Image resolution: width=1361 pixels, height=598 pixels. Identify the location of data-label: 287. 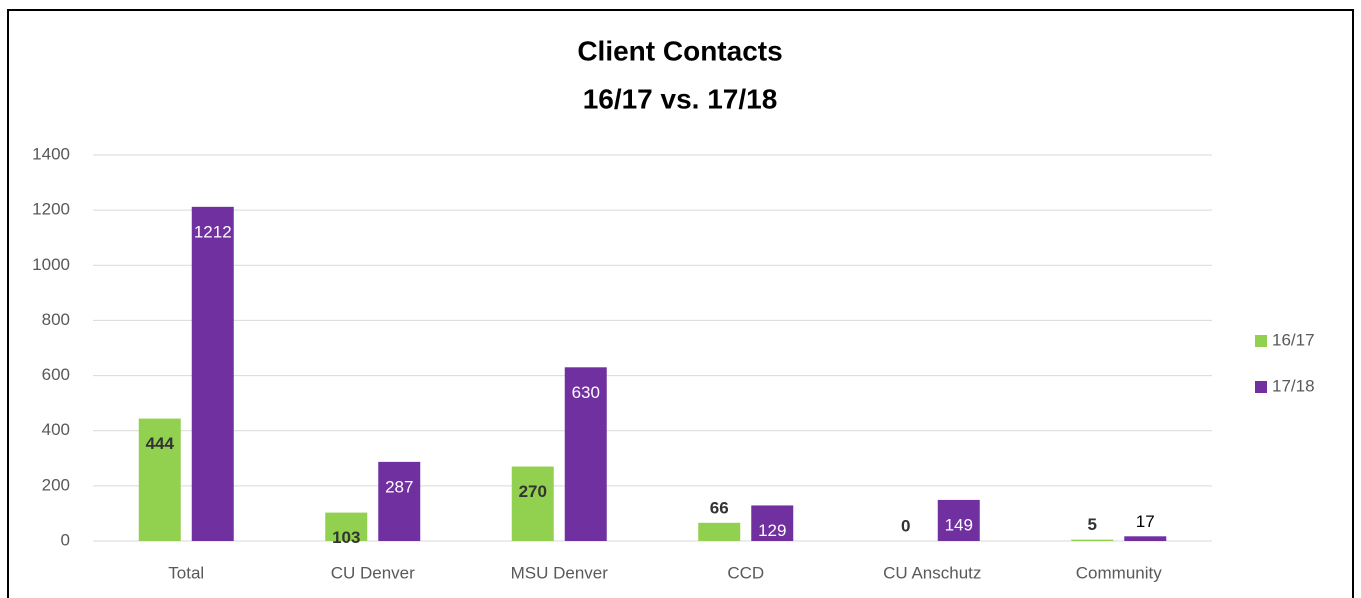
(399, 486).